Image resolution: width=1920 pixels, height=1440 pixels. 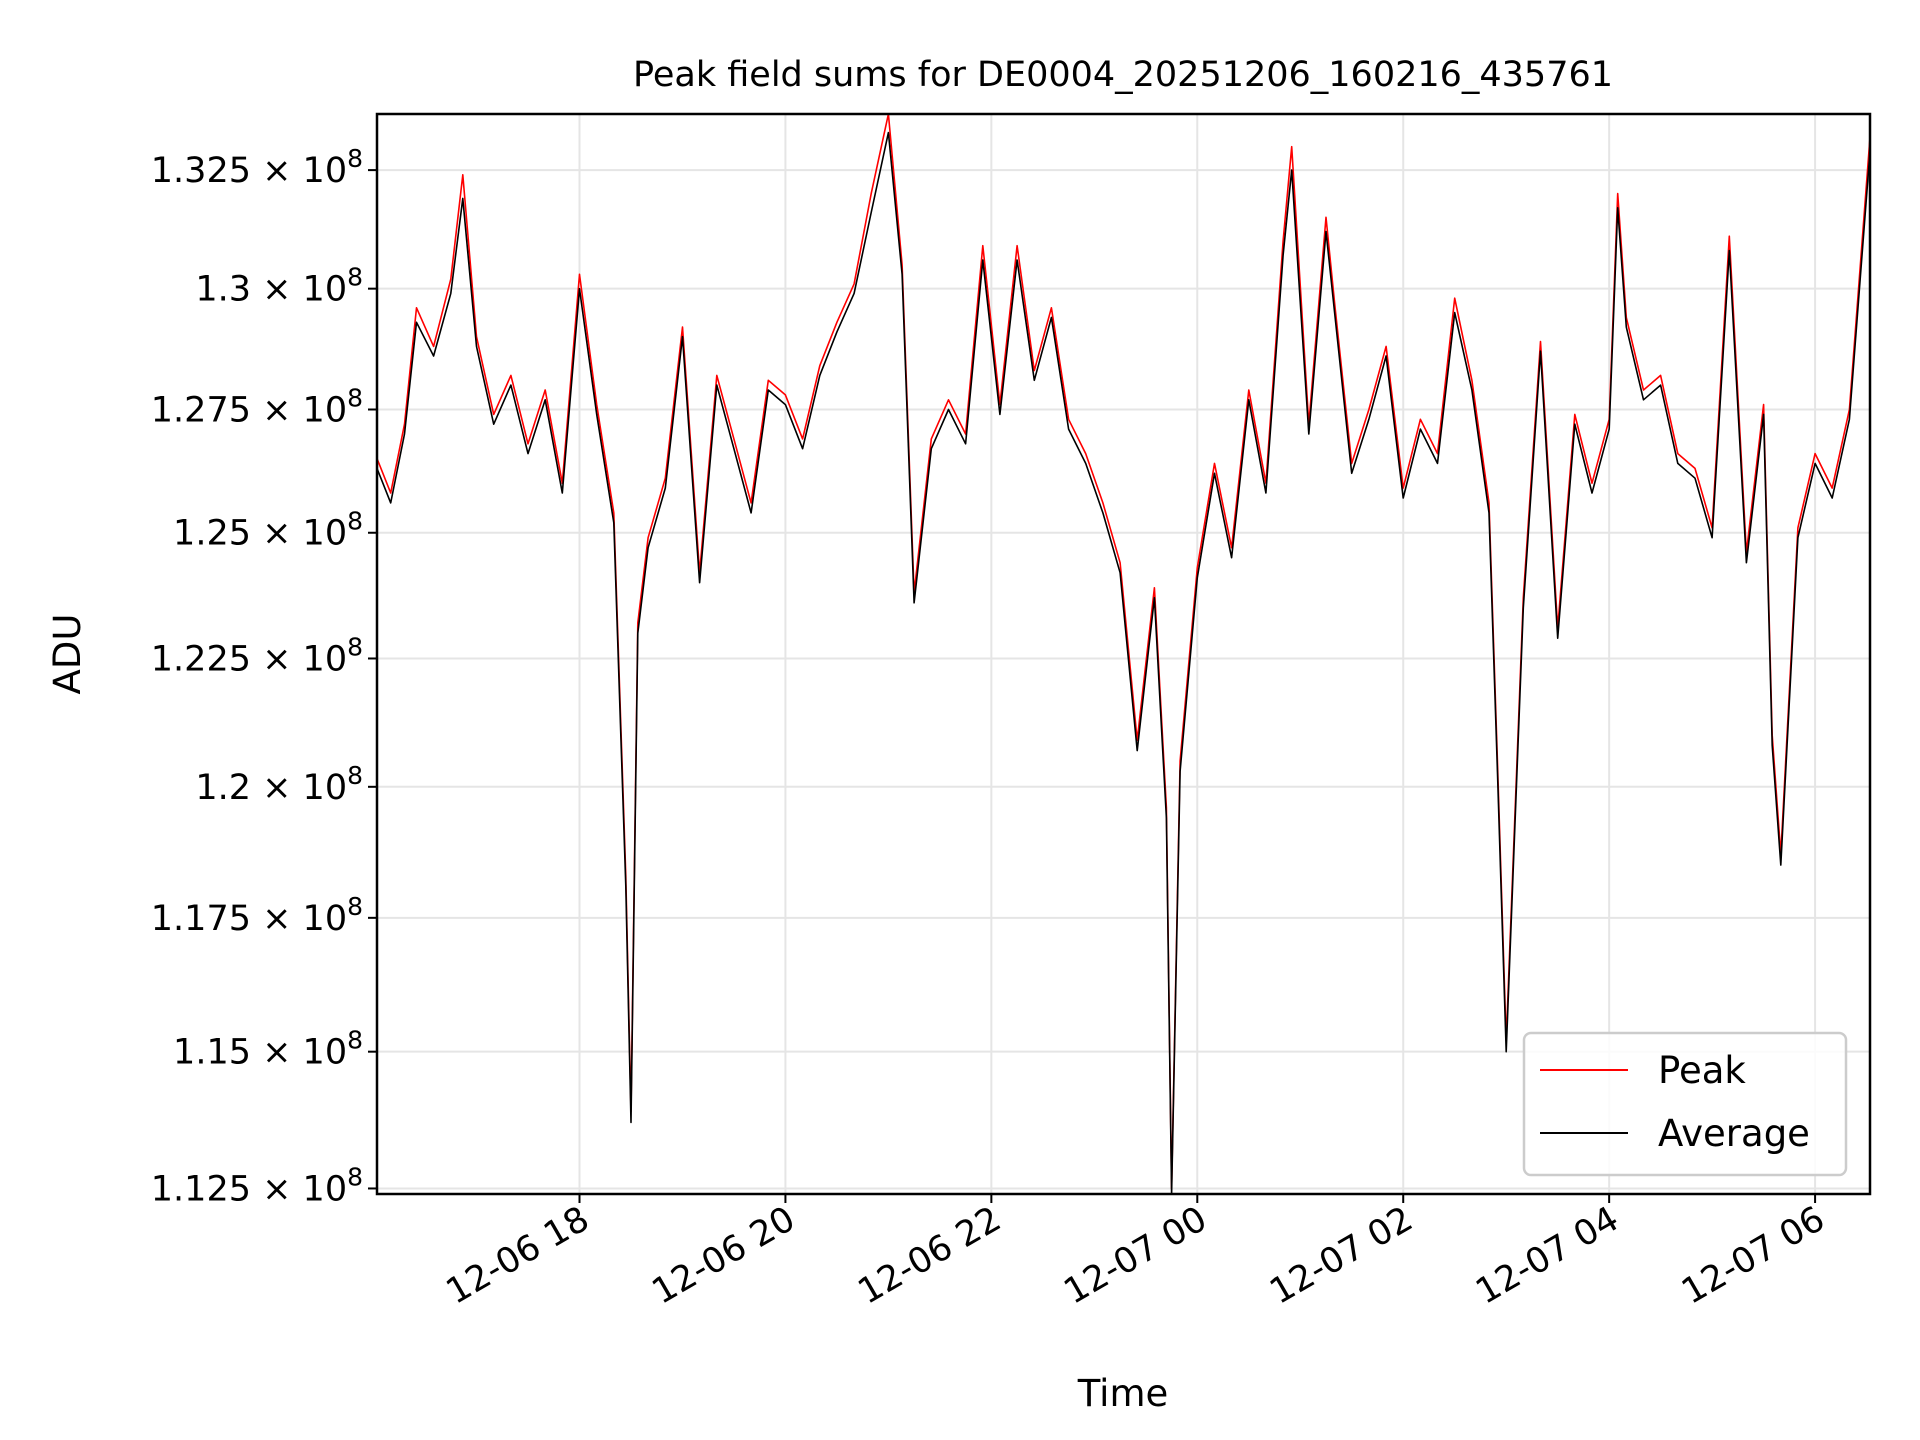 What do you see at coordinates (67, 654) in the screenshot?
I see `y-axis-label: ADU` at bounding box center [67, 654].